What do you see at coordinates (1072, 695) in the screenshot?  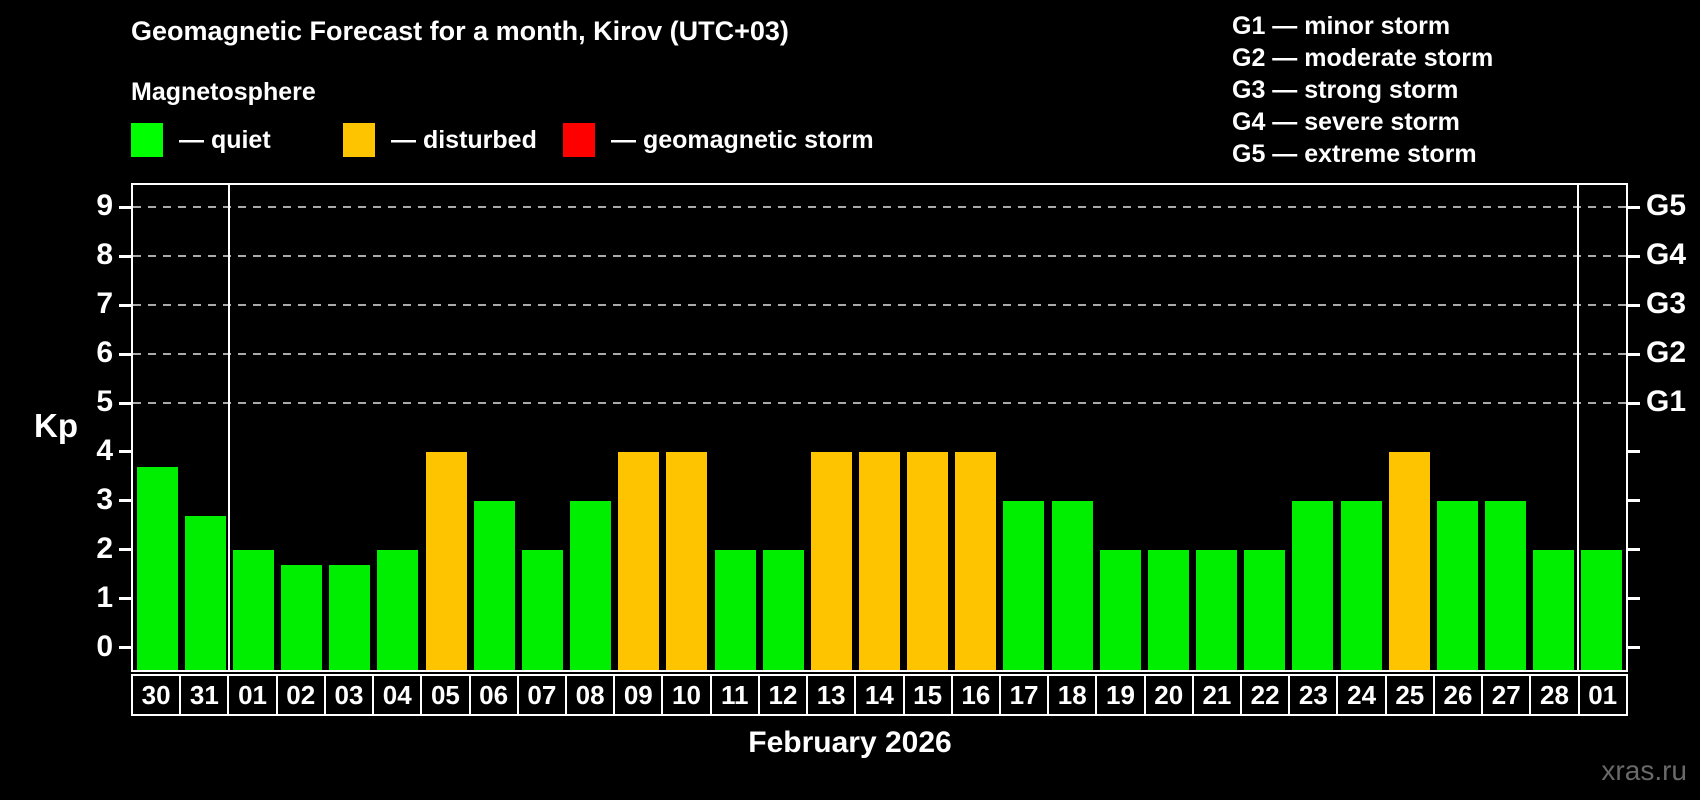 I see `day-label-18: 18` at bounding box center [1072, 695].